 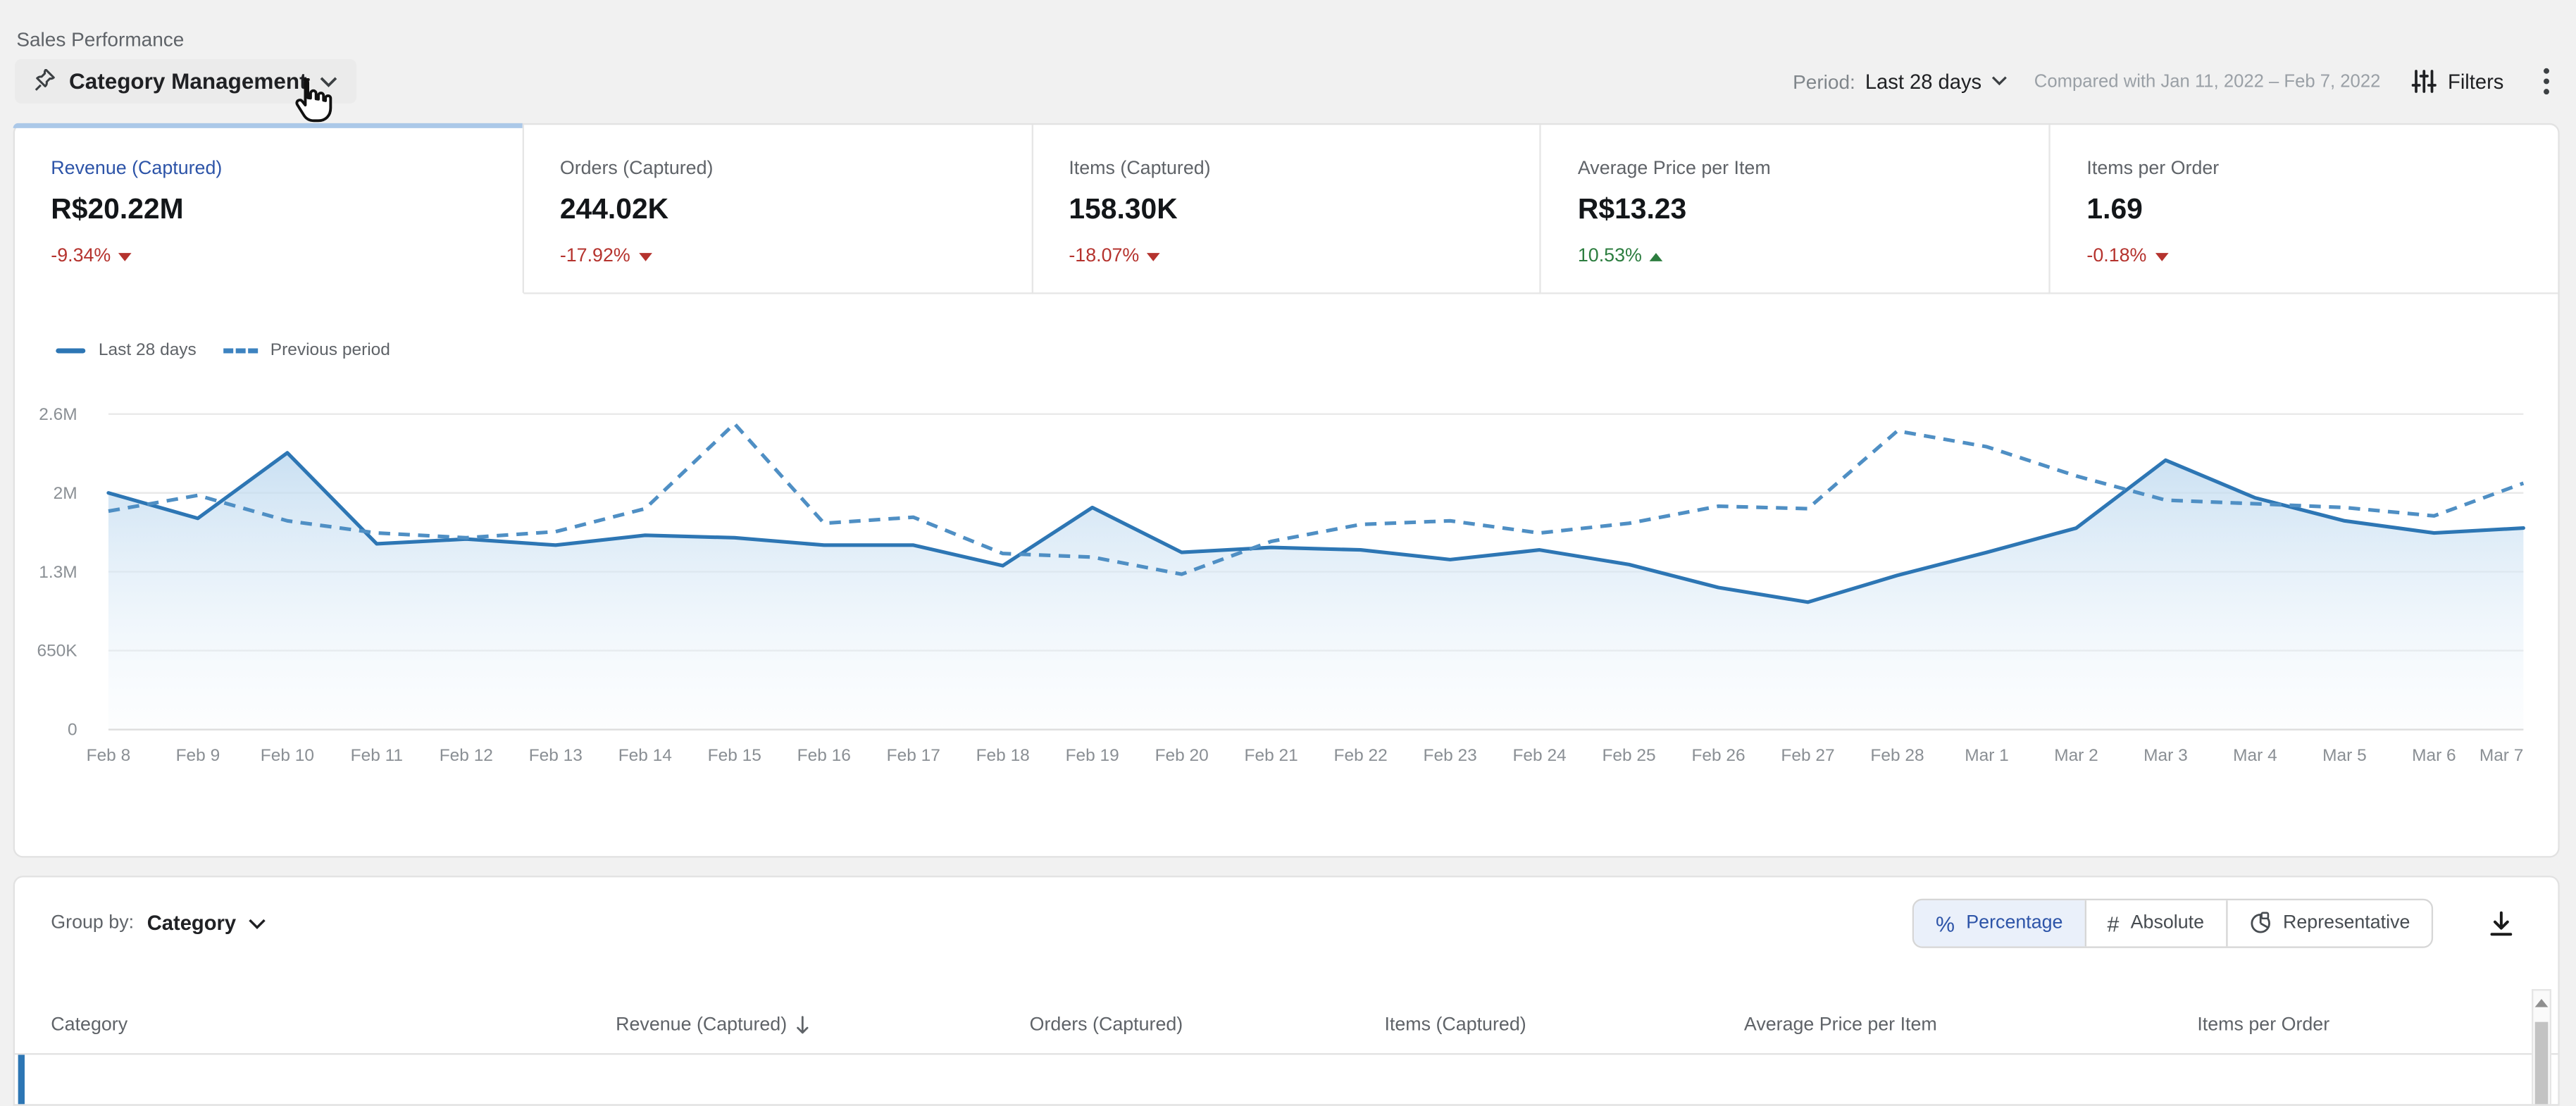 I want to click on download-button, so click(x=2501, y=923).